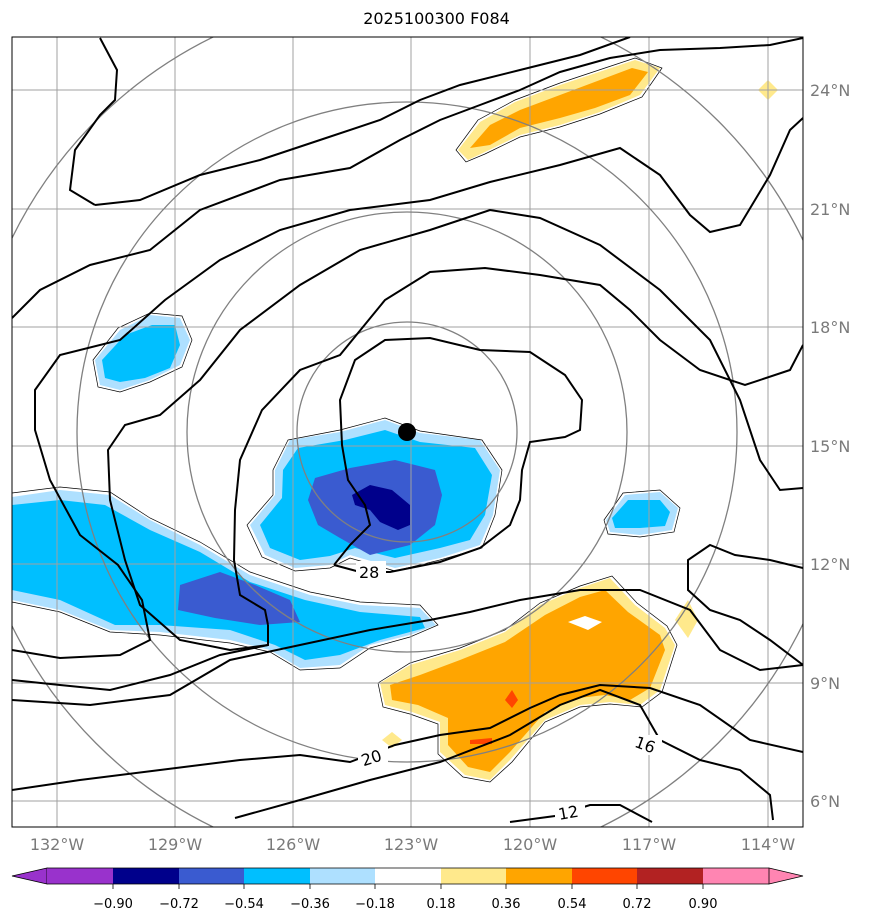 The image size is (873, 924). Describe the element at coordinates (369, 572) in the screenshot. I see `contour-label-28: 28` at that location.